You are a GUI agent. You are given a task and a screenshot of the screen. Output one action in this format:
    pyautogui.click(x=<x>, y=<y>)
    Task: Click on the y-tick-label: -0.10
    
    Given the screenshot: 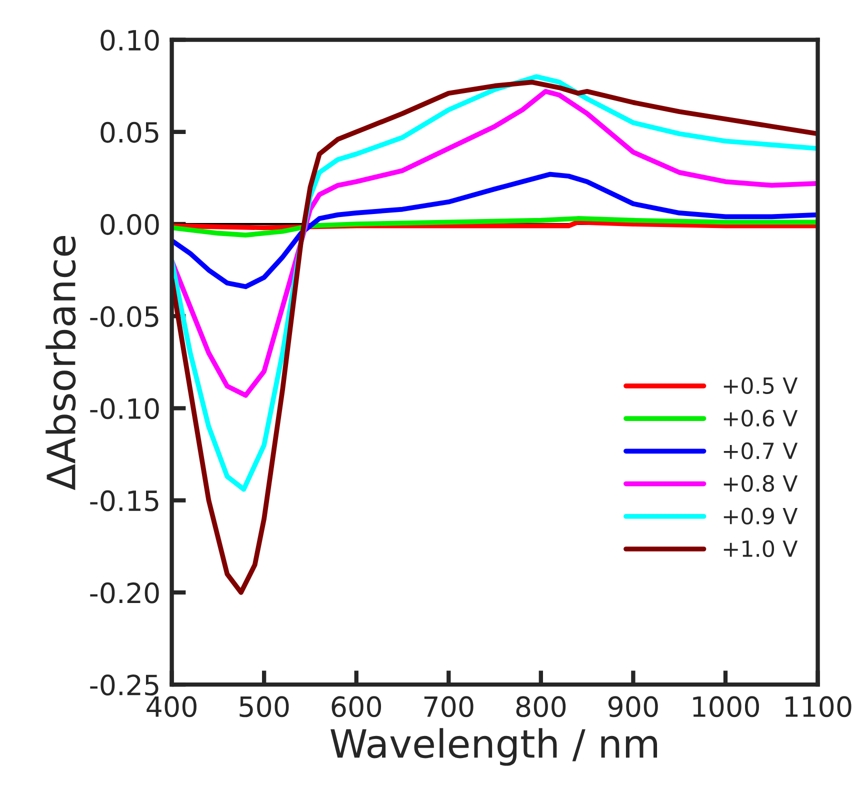 What is the action you would take?
    pyautogui.click(x=124, y=409)
    